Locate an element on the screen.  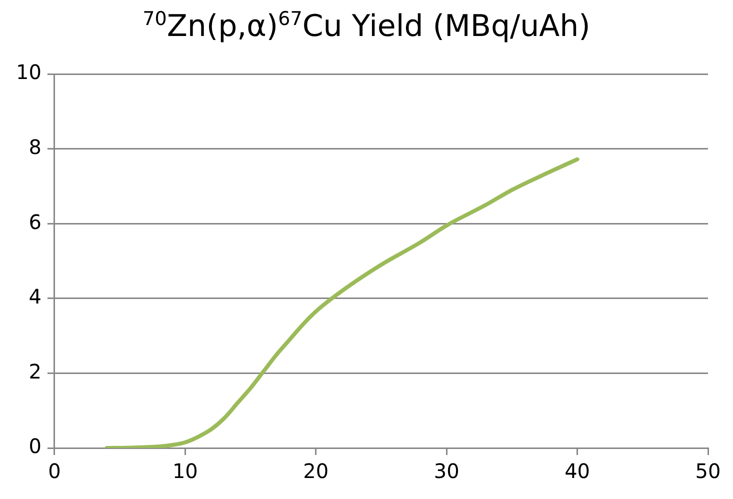
chart-title: $^{70}$Zn(p,α)$^{67}$Cu Yield (MBq/uAh) is located at coordinates (367, 26).